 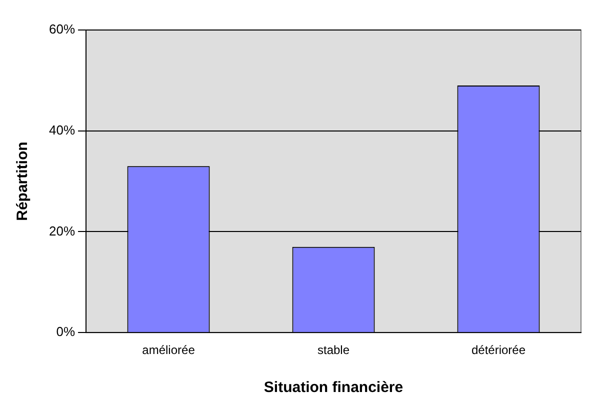 What do you see at coordinates (62, 29) in the screenshot?
I see `y-tick-label: 60%` at bounding box center [62, 29].